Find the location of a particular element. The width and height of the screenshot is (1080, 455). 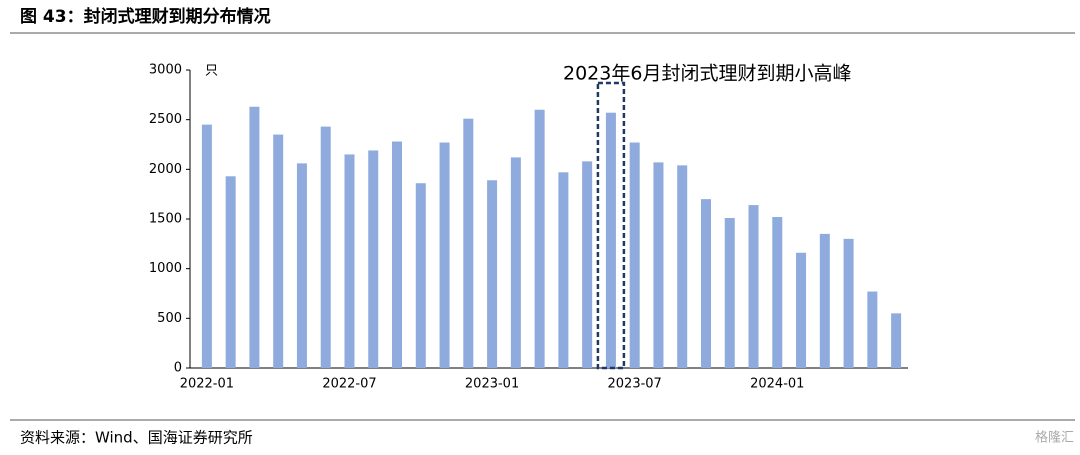

x-tick-label: 2023-07 is located at coordinates (635, 384).